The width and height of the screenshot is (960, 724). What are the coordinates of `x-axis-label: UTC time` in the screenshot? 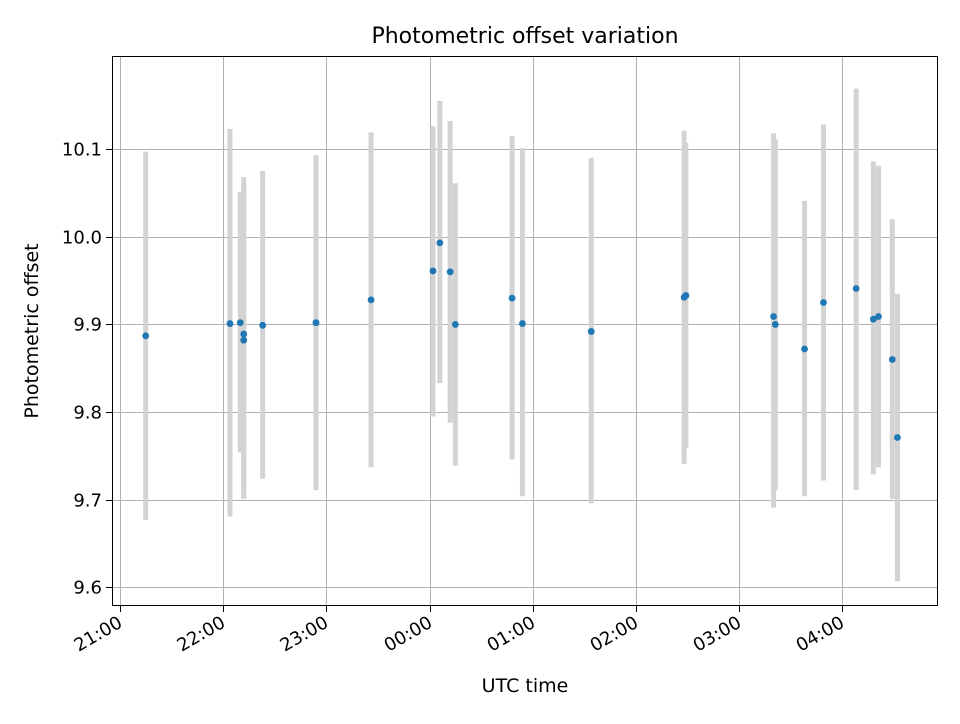 It's located at (525, 686).